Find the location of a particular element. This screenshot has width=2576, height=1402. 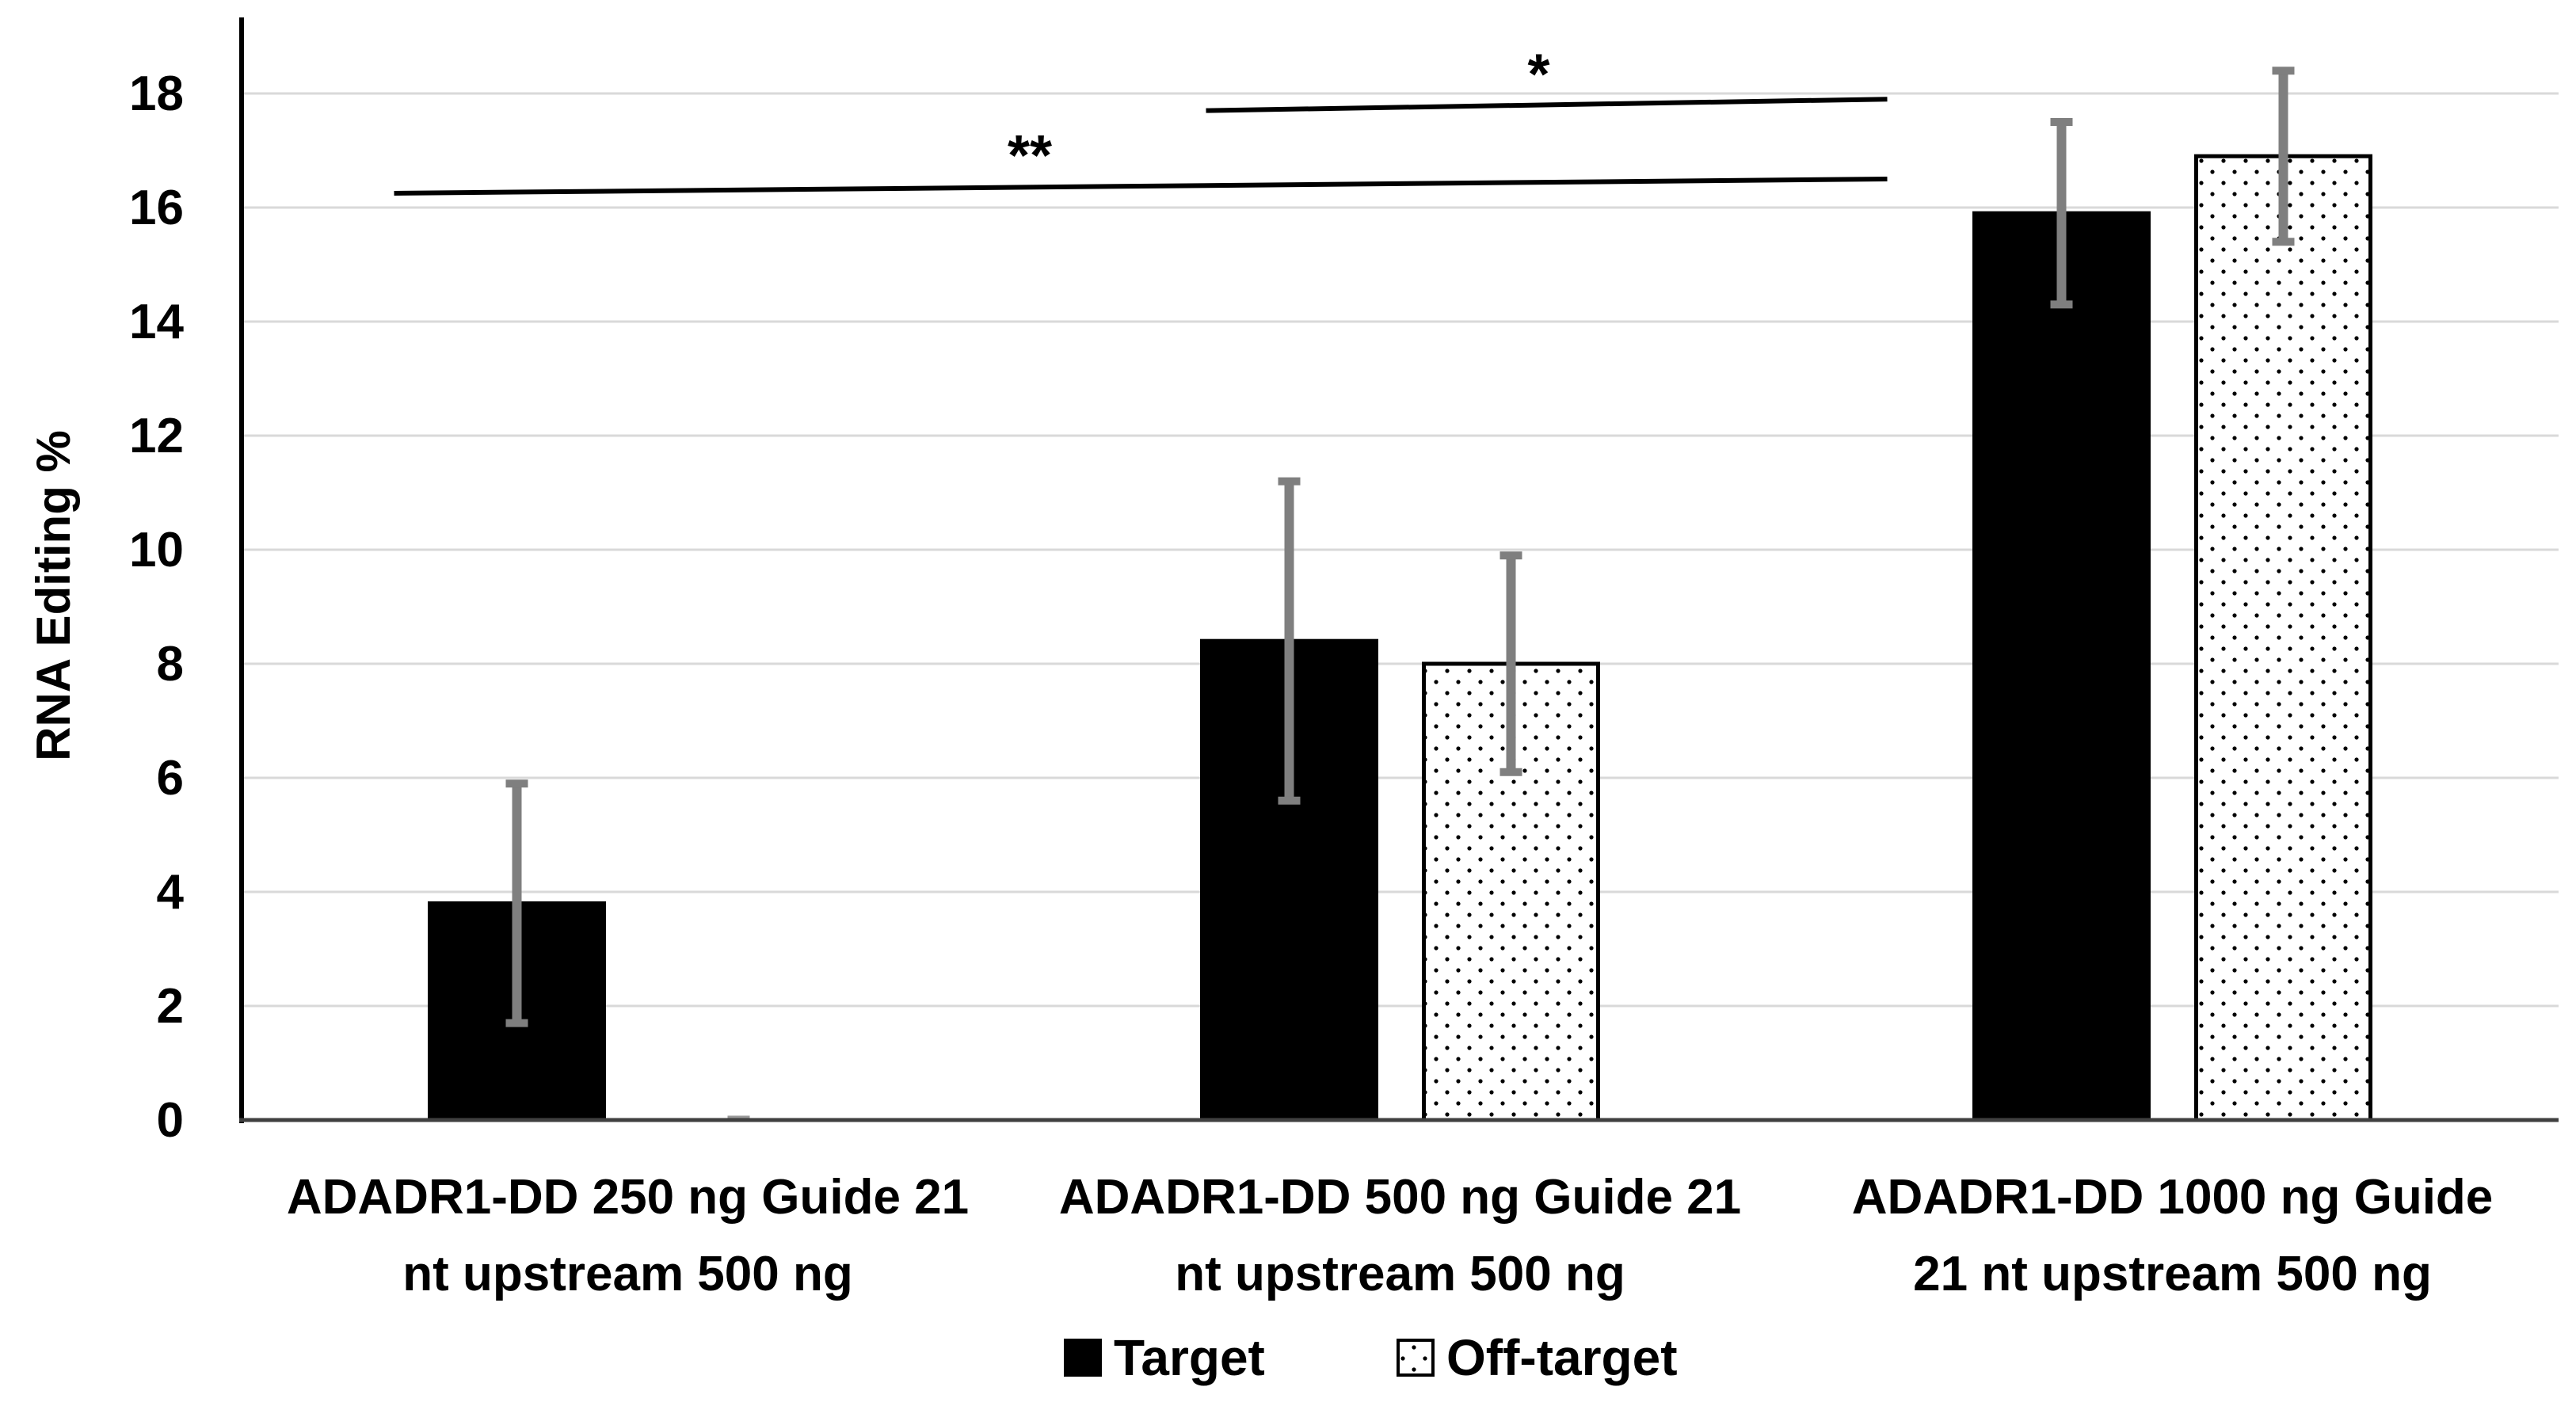

significance-label-1: * is located at coordinates (1538, 74).